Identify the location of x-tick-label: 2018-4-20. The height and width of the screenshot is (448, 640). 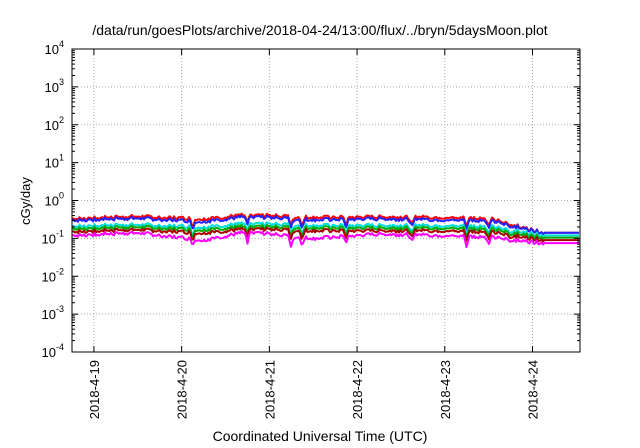
(182, 389).